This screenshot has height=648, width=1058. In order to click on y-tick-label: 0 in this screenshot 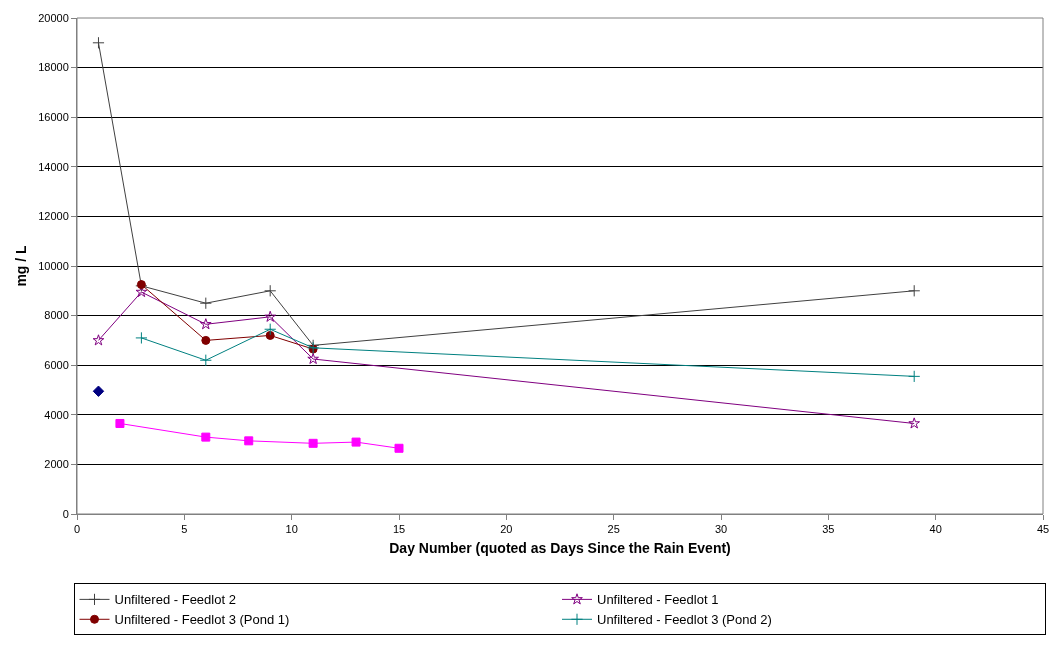, I will do `click(65, 513)`.